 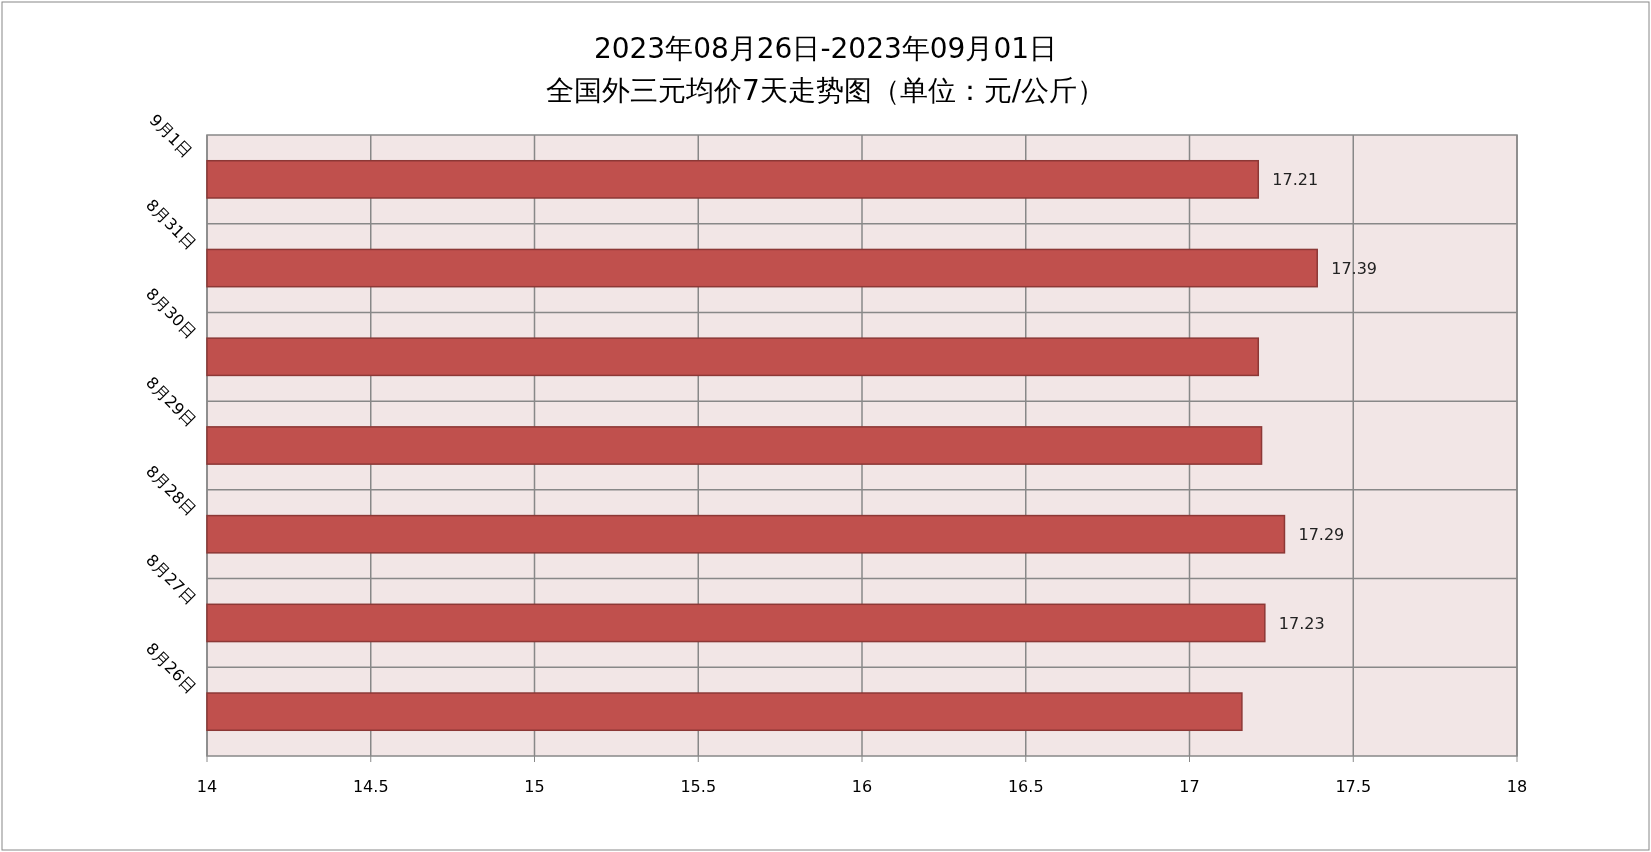 I want to click on x-tick-label: 15.5, so click(x=698, y=786).